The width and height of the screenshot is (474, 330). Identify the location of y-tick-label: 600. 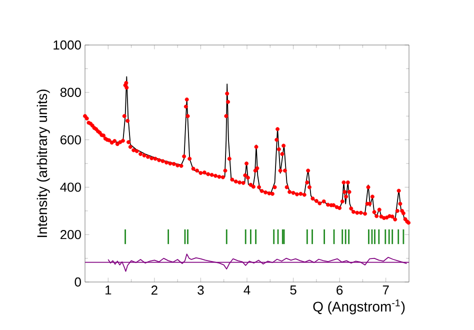
(70, 139).